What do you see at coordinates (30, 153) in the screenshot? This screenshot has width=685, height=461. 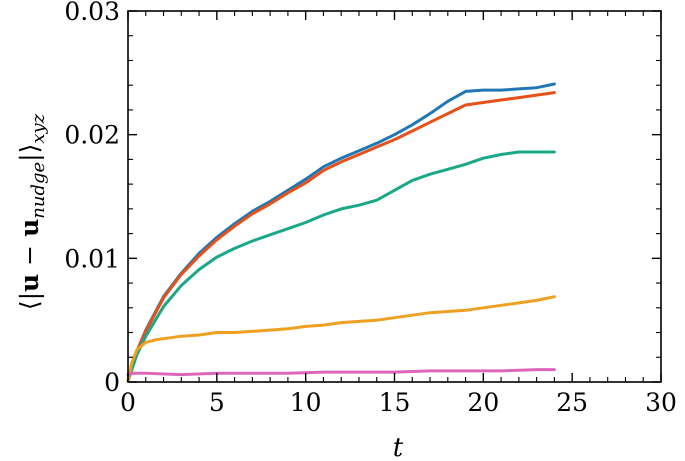 I see `y-label-suffix: |⟩` at bounding box center [30, 153].